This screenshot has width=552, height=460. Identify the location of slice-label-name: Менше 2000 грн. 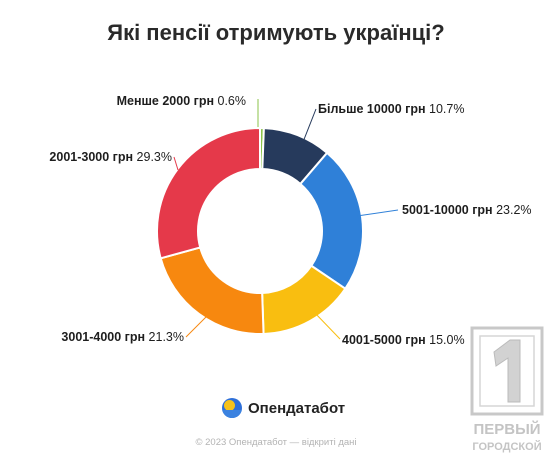
(167, 101).